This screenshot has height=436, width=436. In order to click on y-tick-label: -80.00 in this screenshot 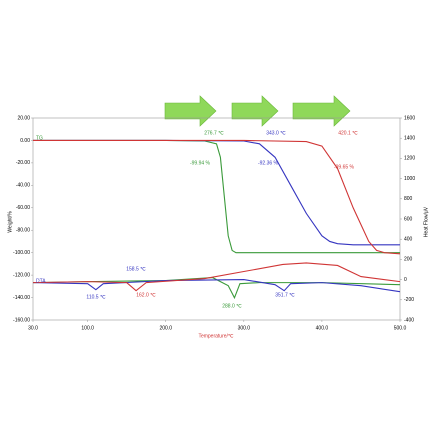, I will do `click(23, 231)`.